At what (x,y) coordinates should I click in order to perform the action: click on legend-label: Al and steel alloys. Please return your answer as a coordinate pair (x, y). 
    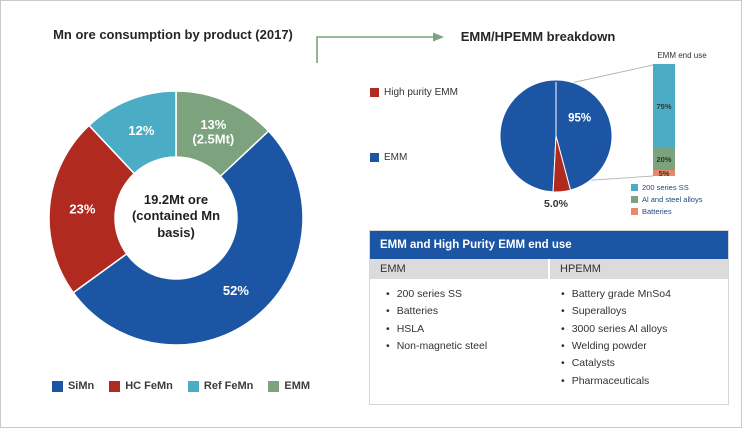
    Looking at the image, I should click on (672, 199).